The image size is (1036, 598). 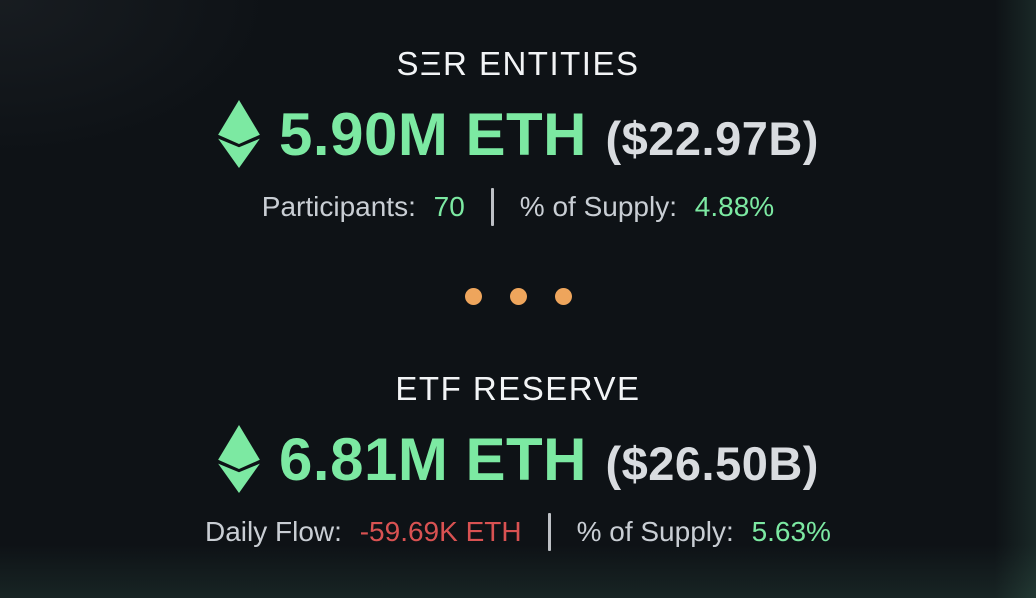 I want to click on stat-value: 70, so click(x=449, y=206).